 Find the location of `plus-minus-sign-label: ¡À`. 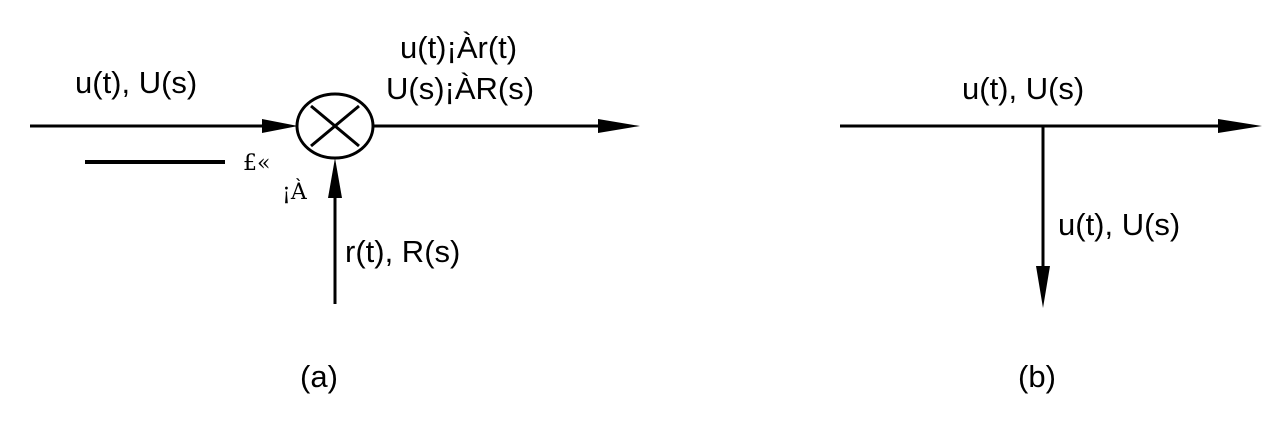

plus-minus-sign-label: ¡À is located at coordinates (295, 191).